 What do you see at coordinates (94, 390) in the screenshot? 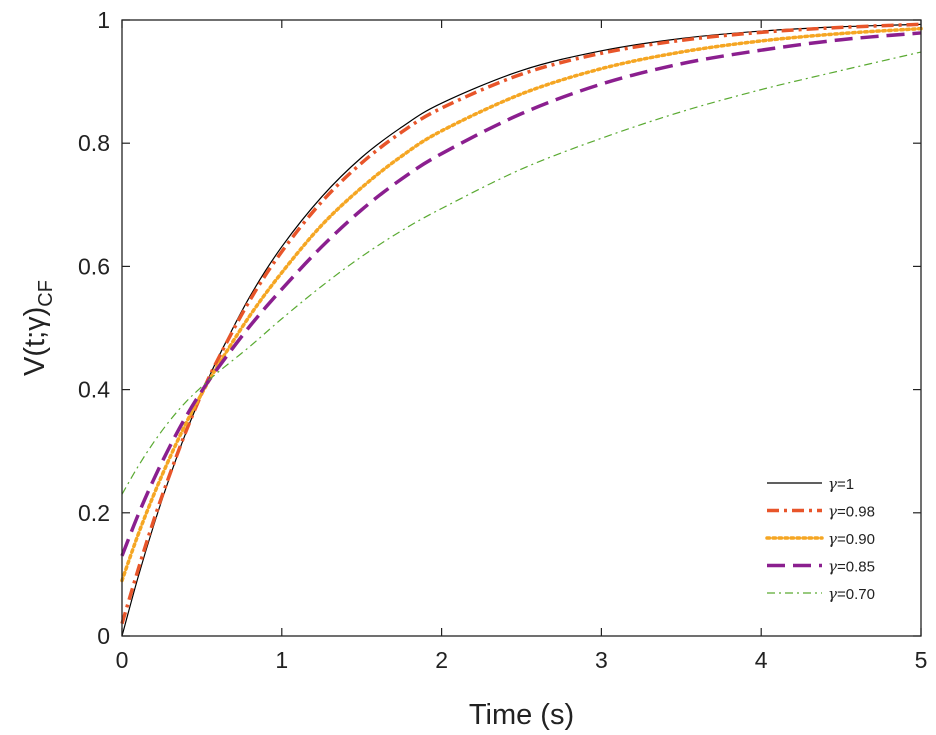
I see `y-tick-label-2: 0.4` at bounding box center [94, 390].